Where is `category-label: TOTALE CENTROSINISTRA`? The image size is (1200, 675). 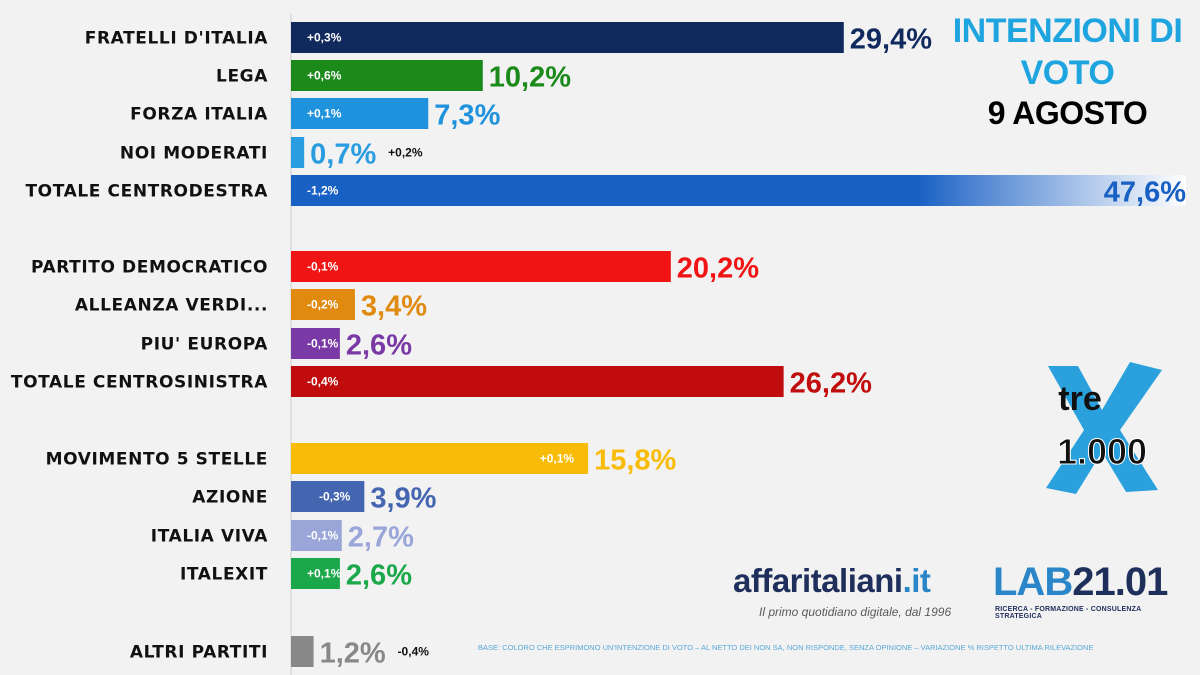 category-label: TOTALE CENTROSINISTRA is located at coordinates (139, 383).